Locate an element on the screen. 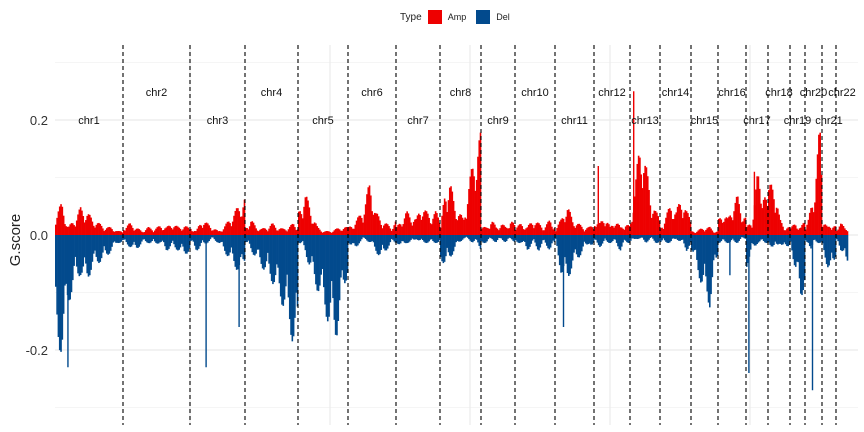 The height and width of the screenshot is (432, 864). chromosome-label: chr4 is located at coordinates (271, 93).